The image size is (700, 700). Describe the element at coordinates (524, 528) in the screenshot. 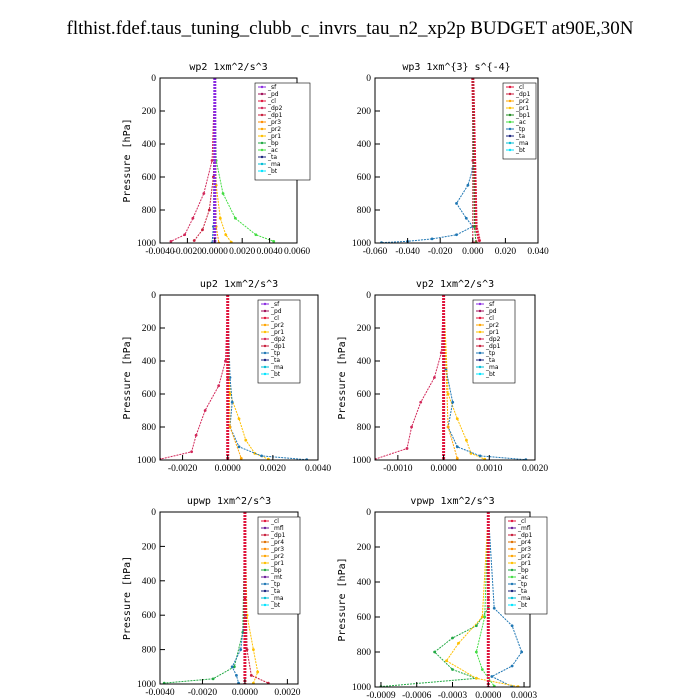

I see `legend-label-mfl: _mfl` at that location.